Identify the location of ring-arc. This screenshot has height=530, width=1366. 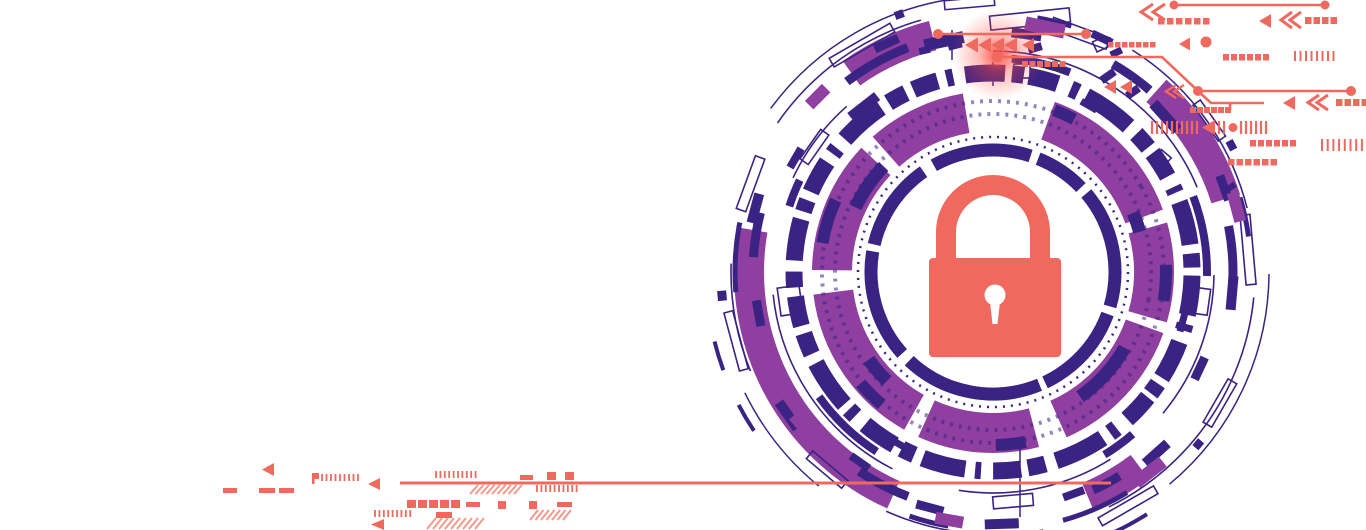
(993, 272).